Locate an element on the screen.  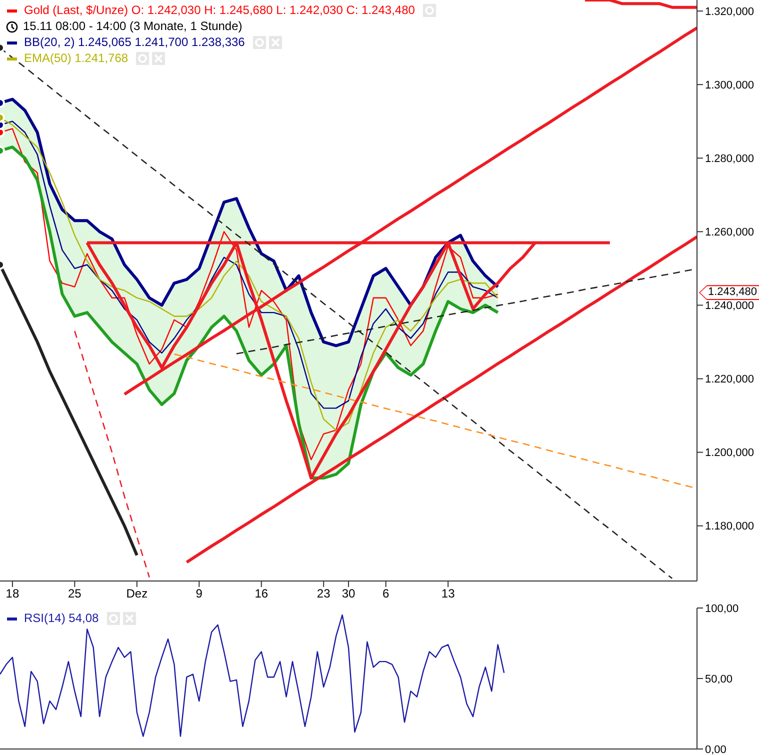
text: 1.243,480 is located at coordinates (732, 292).